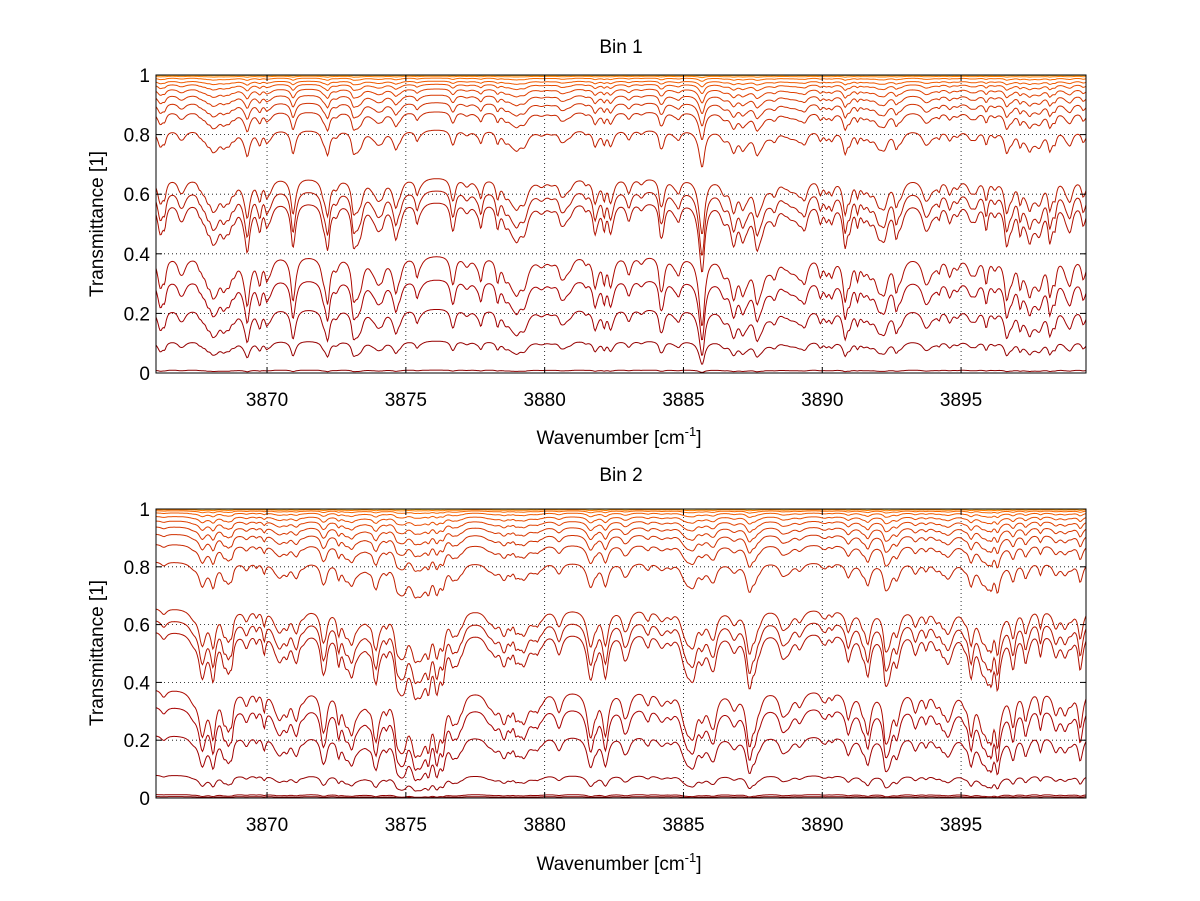  What do you see at coordinates (620, 47) in the screenshot?
I see `chart-title: Bin 1` at bounding box center [620, 47].